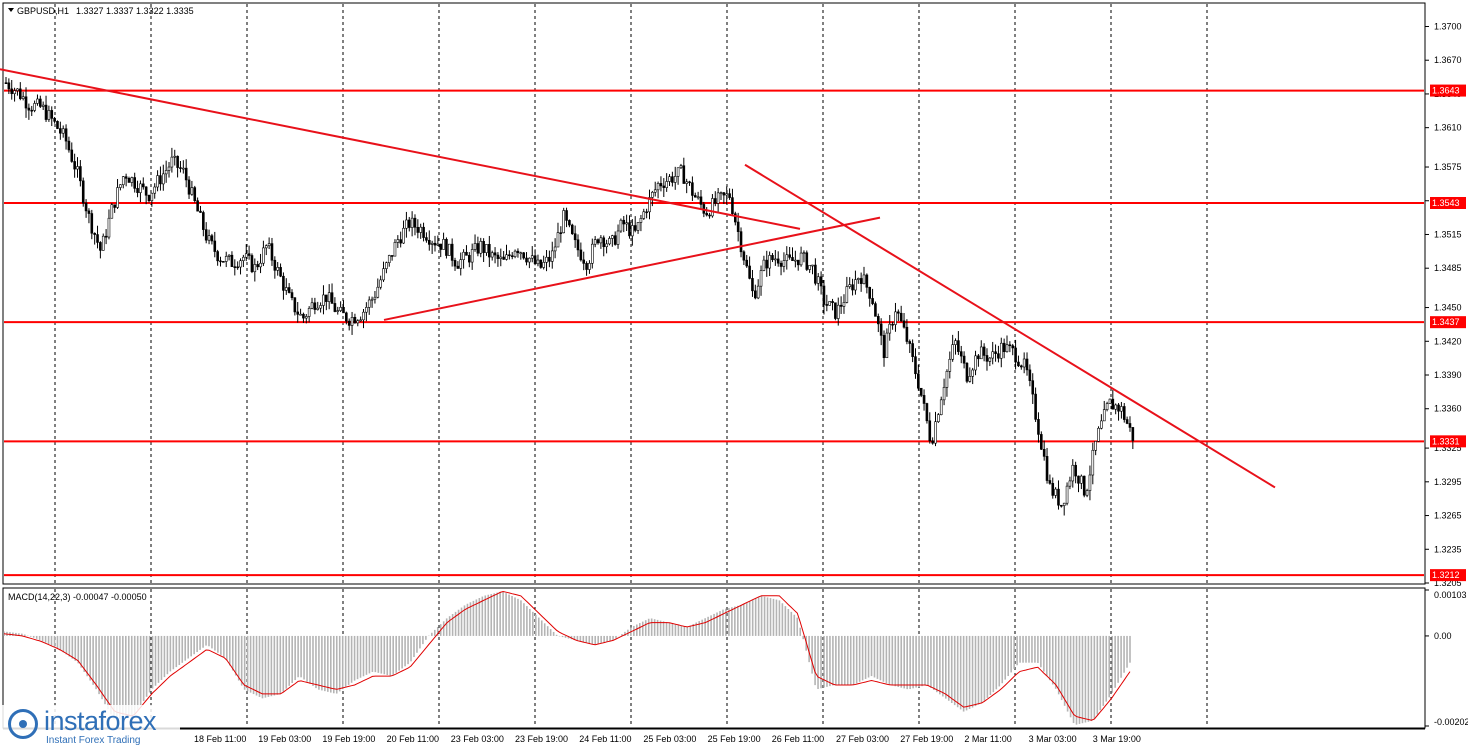  What do you see at coordinates (1451, 722) in the screenshot?
I see `macd-tick-label: -0.00202` at bounding box center [1451, 722].